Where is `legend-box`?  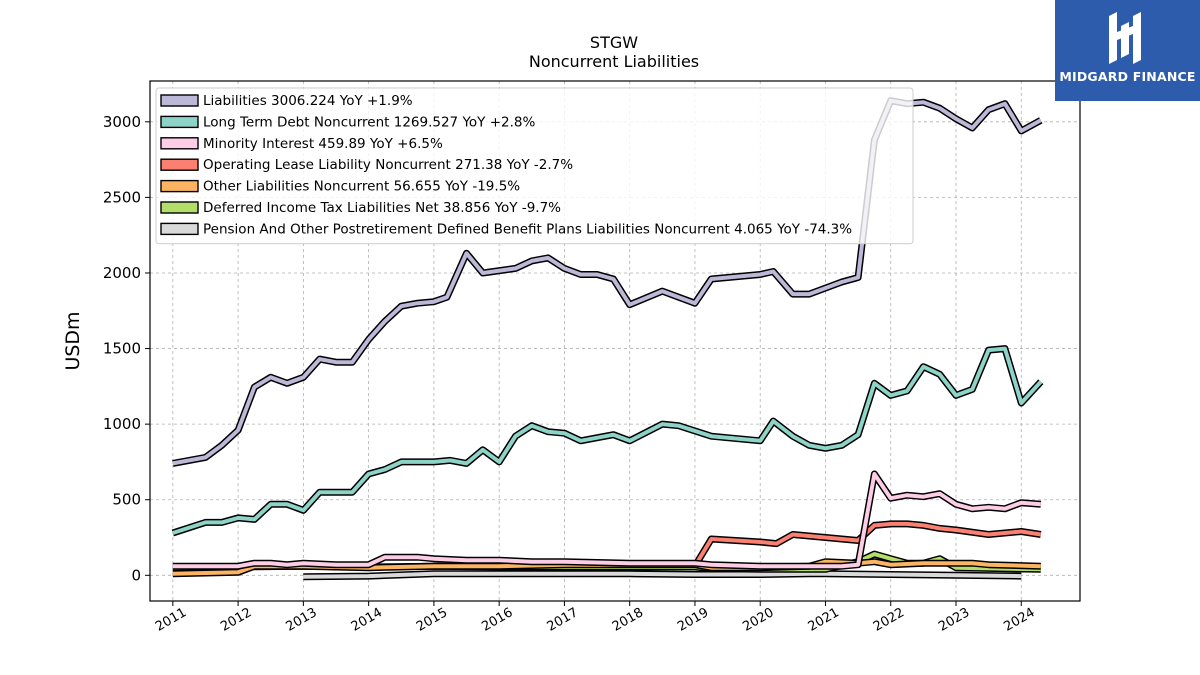
legend-box is located at coordinates (534, 166).